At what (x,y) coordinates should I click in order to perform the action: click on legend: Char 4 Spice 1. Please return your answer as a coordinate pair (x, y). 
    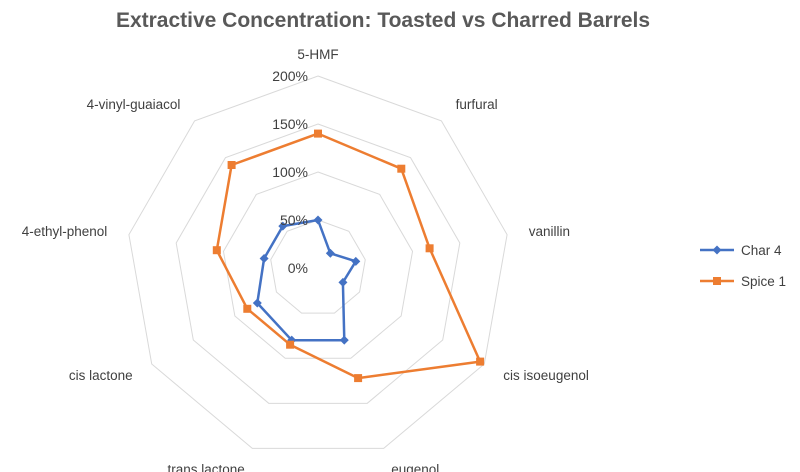
    Looking at the image, I should click on (743, 266).